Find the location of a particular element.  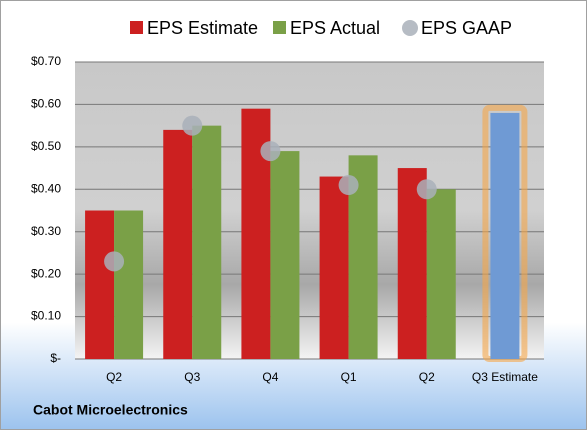

footer: Cabot Microelectronics is located at coordinates (110, 410).